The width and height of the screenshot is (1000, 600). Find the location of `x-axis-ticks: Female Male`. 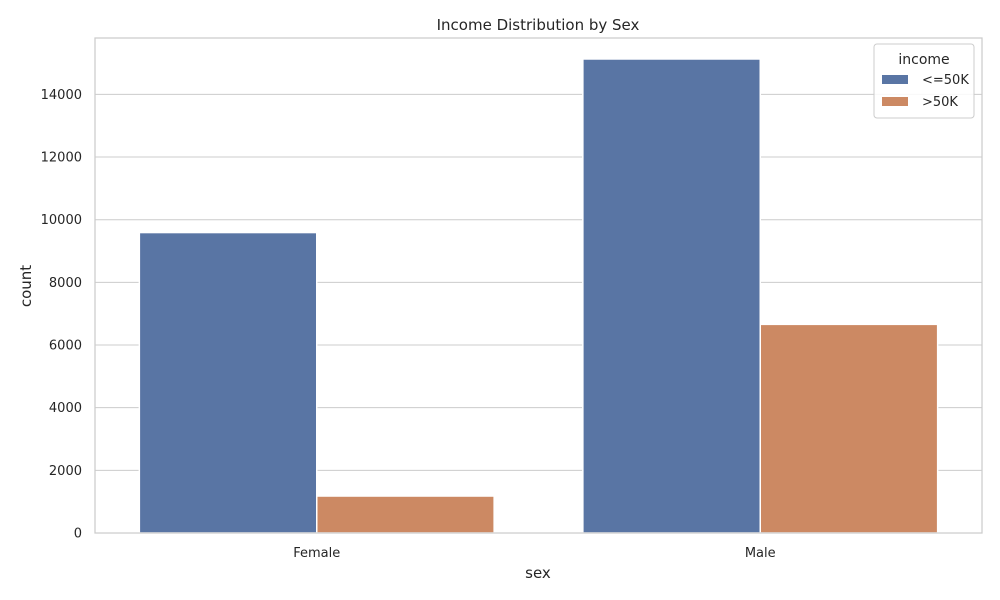

x-axis-ticks: Female Male is located at coordinates (534, 553).